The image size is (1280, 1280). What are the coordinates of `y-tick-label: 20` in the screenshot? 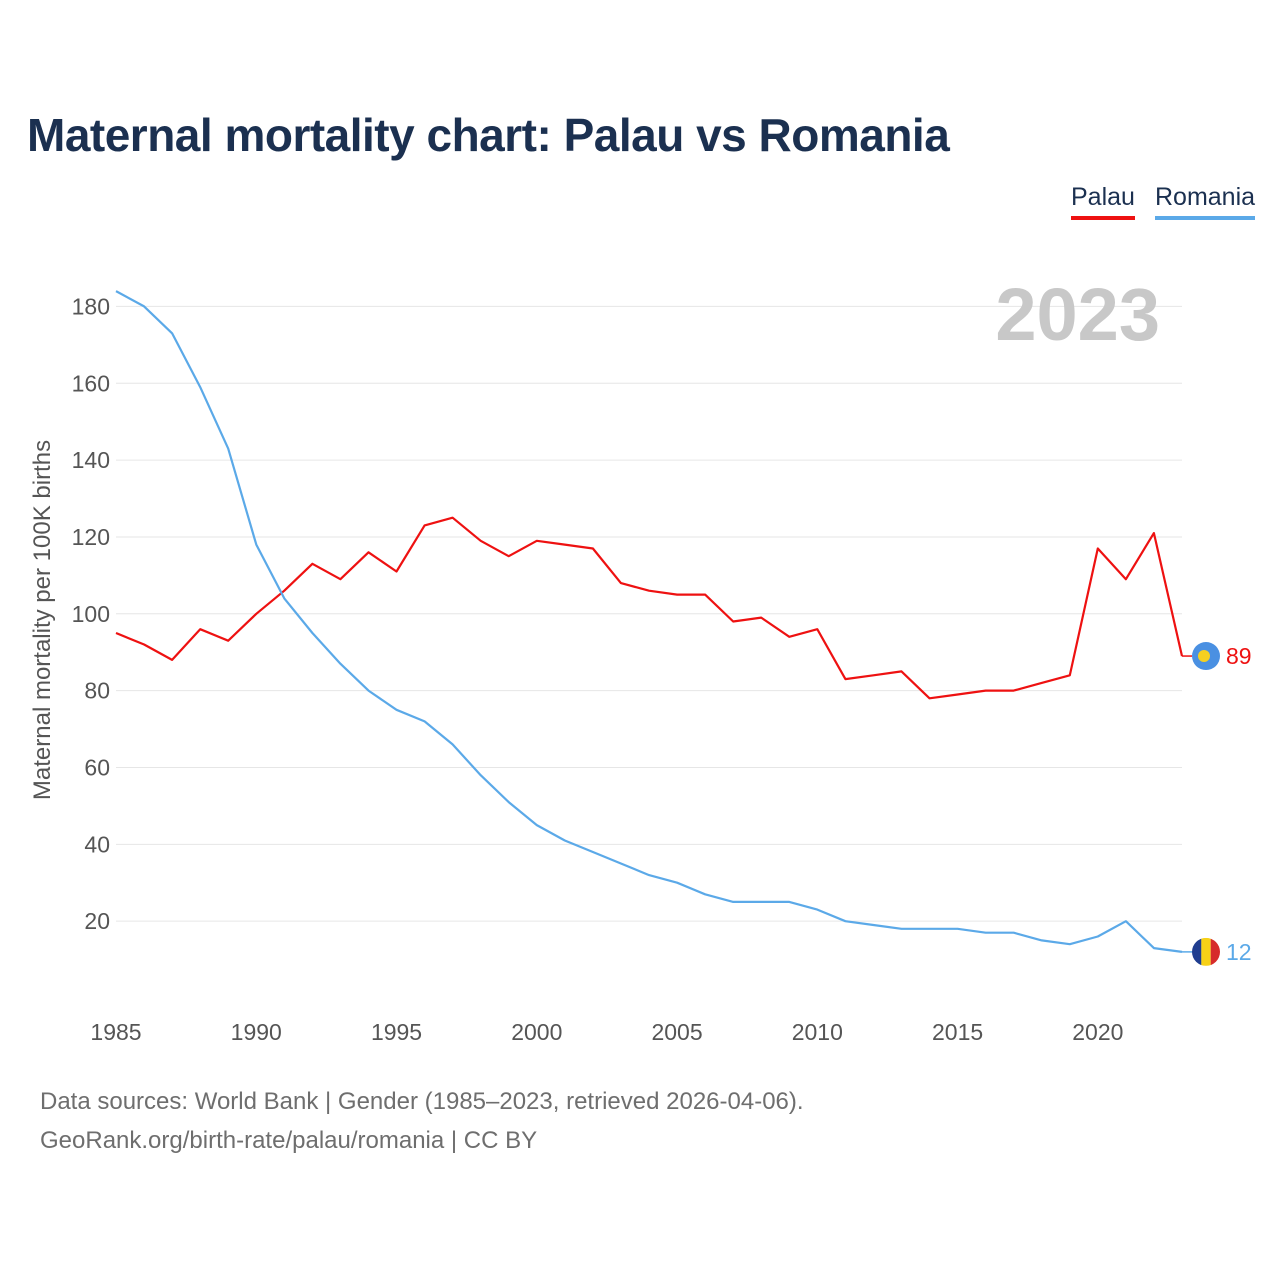 It's located at (97, 921).